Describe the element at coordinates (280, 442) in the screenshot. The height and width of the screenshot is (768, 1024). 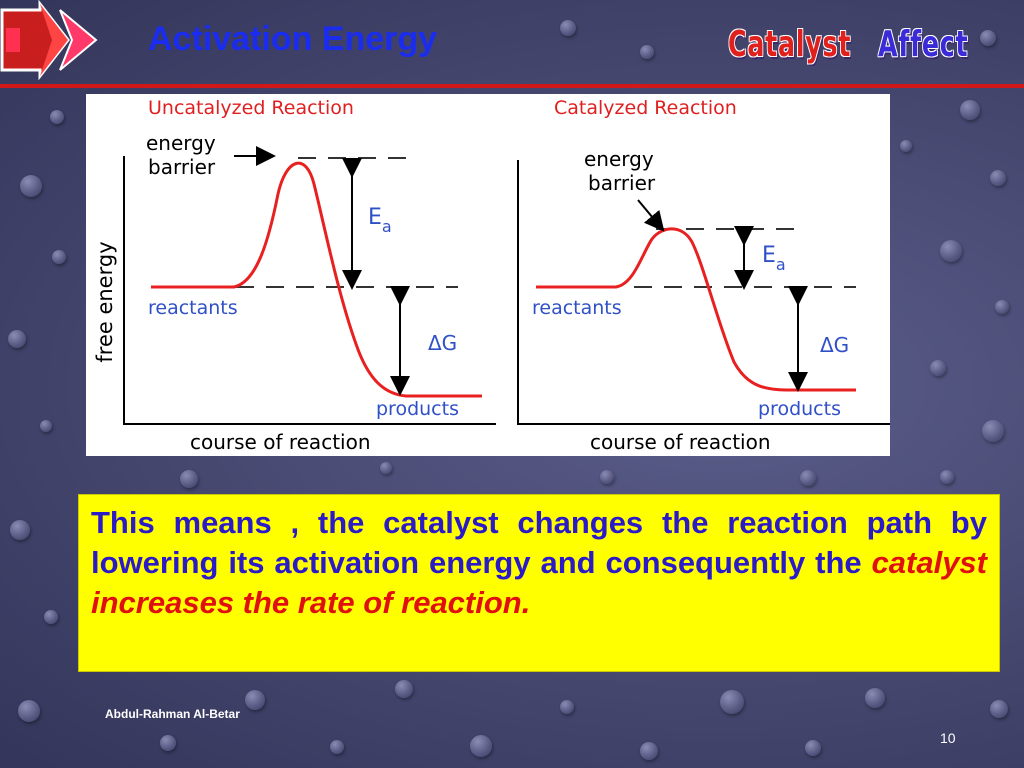
I see `left-x-axis-label: course of reaction` at that location.